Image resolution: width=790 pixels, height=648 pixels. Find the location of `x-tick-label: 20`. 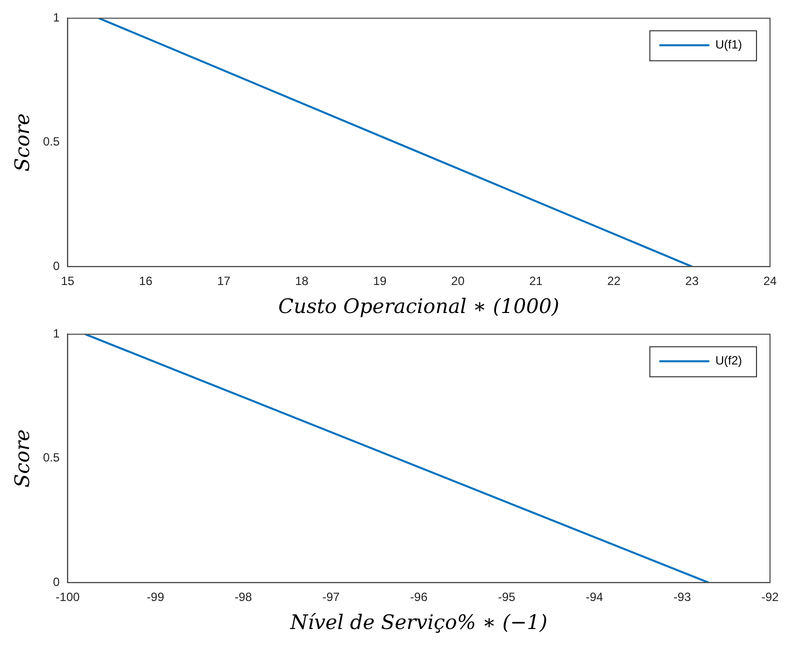

x-tick-label: 20 is located at coordinates (458, 281).